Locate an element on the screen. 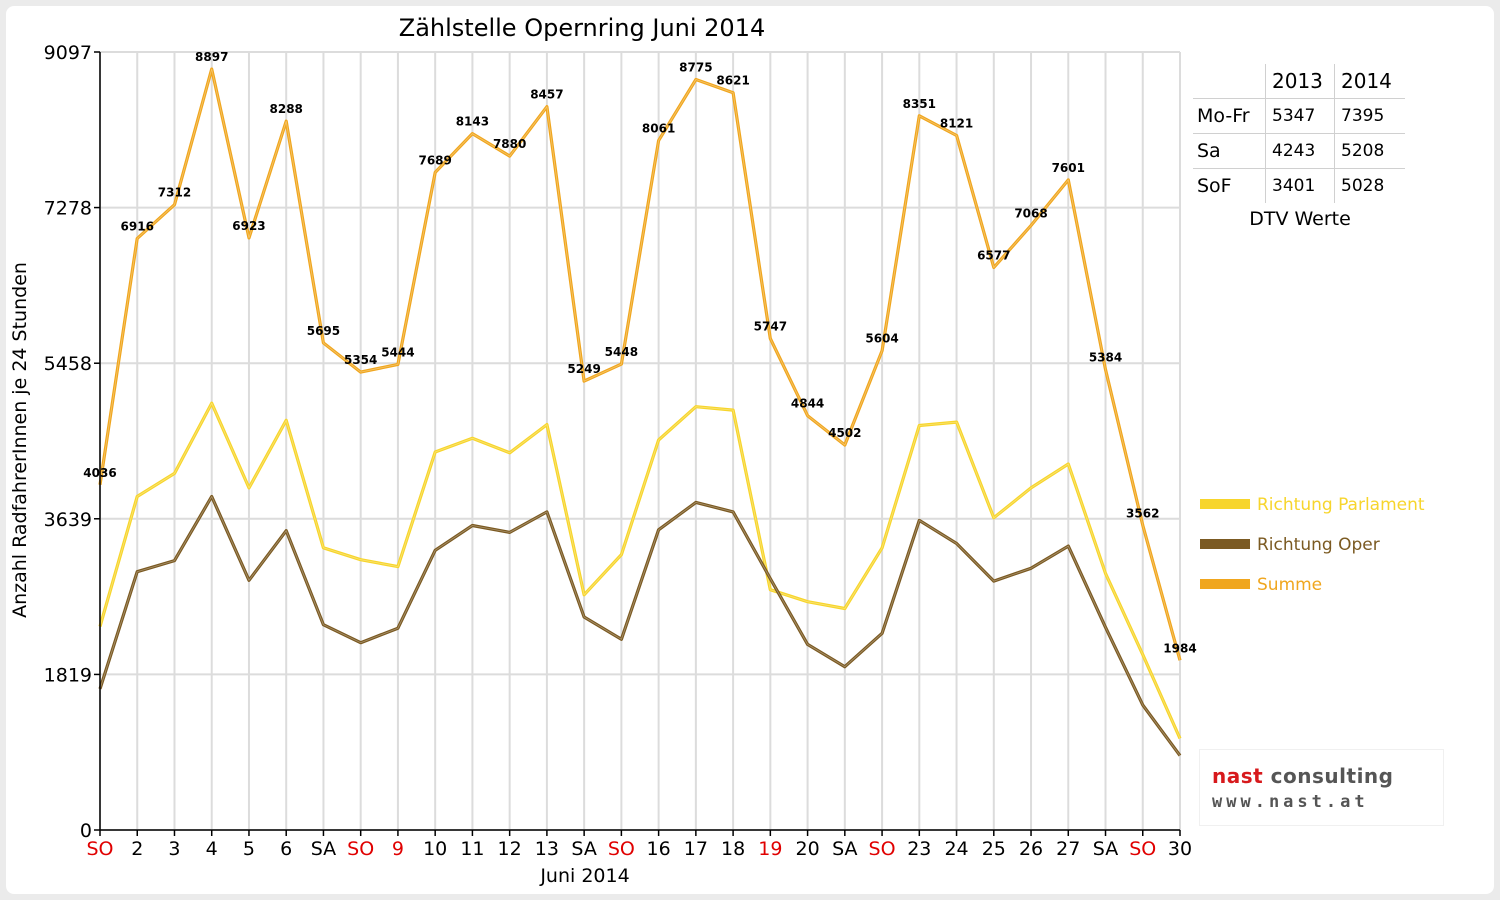 The height and width of the screenshot is (900, 1500). dtv-row: SoF 3401 5028 is located at coordinates (1299, 185).